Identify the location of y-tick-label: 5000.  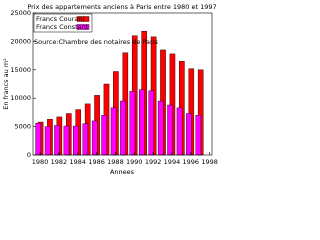
(22, 127).